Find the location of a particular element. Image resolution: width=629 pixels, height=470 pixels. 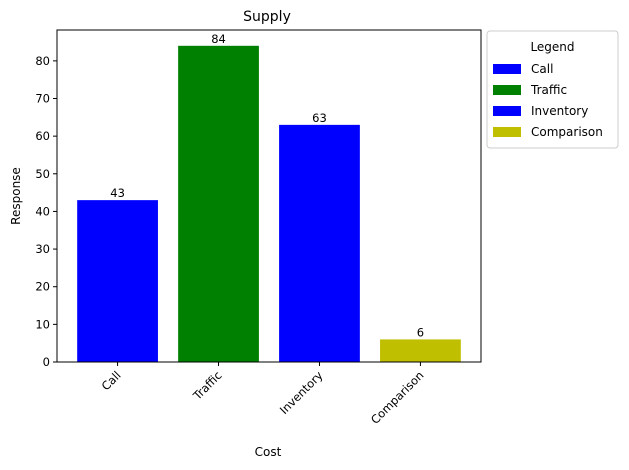

legend-title: Legend is located at coordinates (552, 47).